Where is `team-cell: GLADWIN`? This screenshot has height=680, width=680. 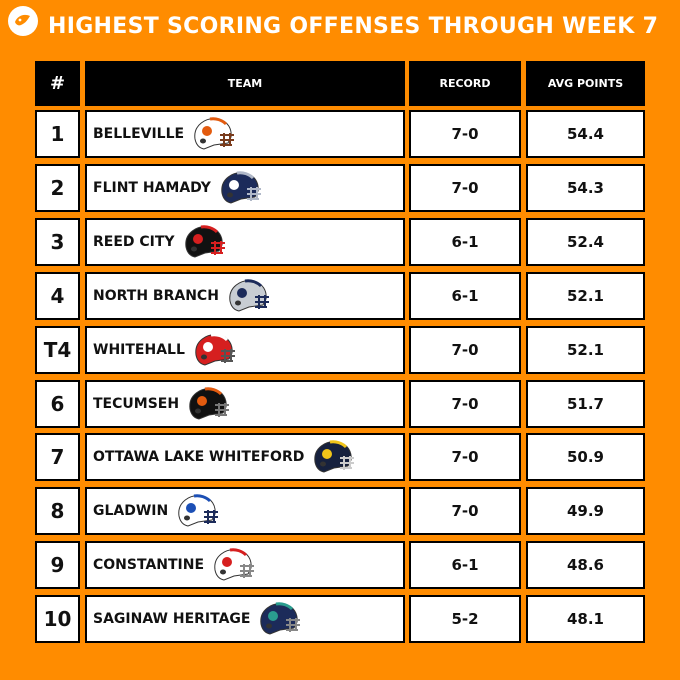
team-cell: GLADWIN is located at coordinates (245, 511).